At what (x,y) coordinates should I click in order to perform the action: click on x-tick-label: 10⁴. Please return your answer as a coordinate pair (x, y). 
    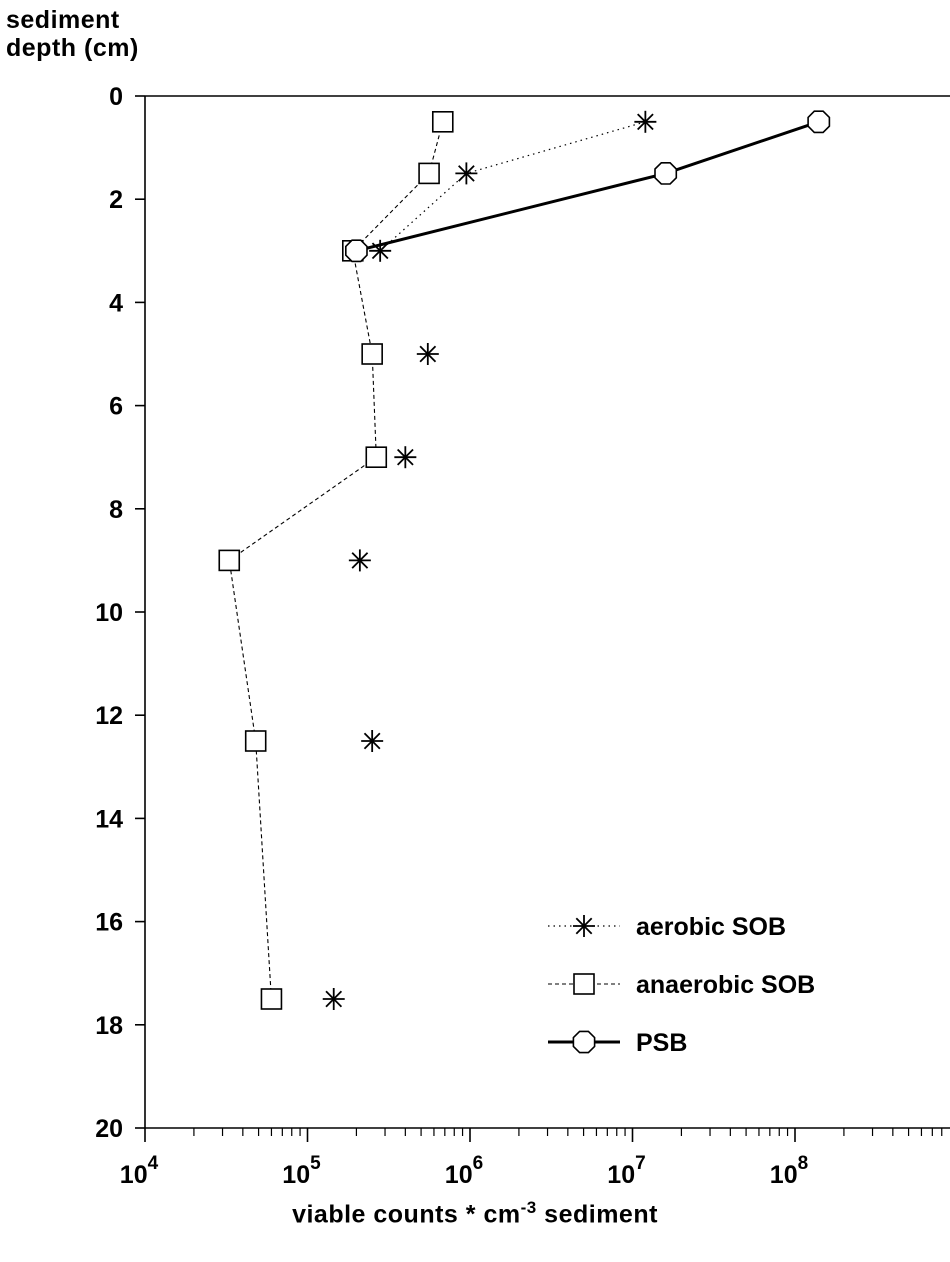
    Looking at the image, I should click on (139, 1171).